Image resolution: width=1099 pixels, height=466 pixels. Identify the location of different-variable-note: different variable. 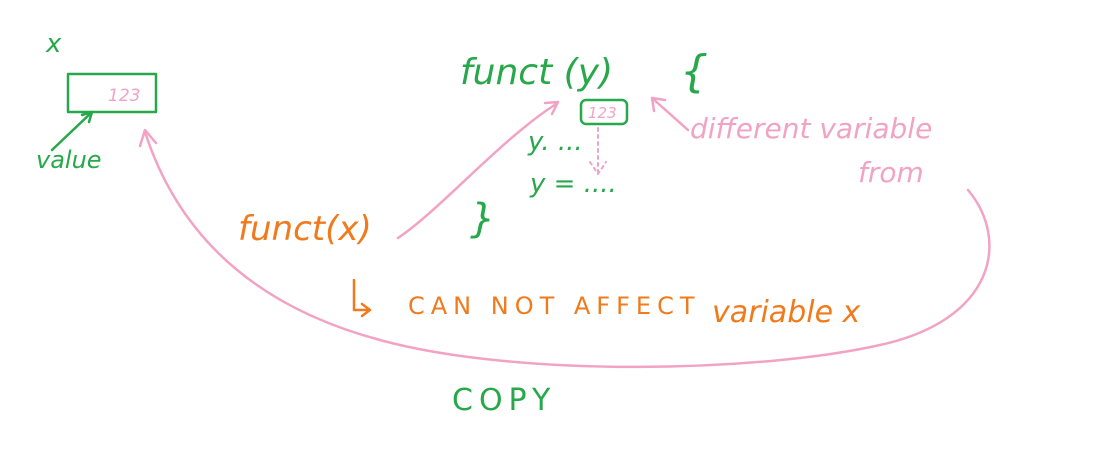
(811, 128).